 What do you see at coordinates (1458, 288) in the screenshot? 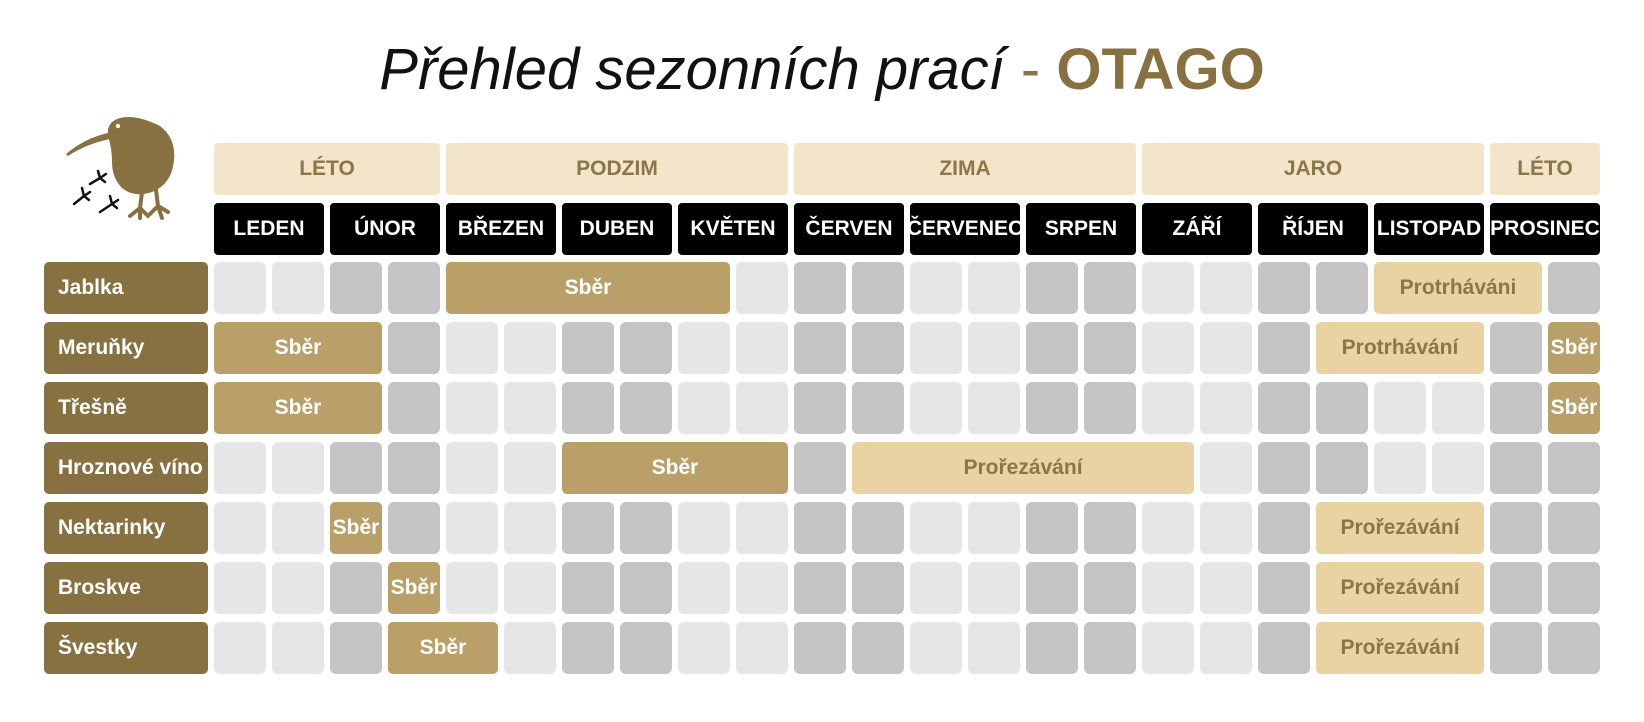
I see `pruning-bar: Protrháváni` at bounding box center [1458, 288].